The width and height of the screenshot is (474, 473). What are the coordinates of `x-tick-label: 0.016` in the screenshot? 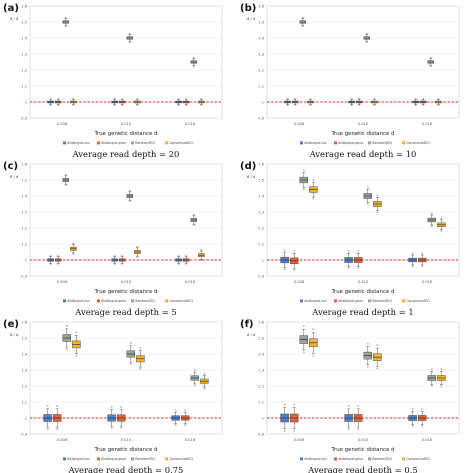 It's located at (190, 282).